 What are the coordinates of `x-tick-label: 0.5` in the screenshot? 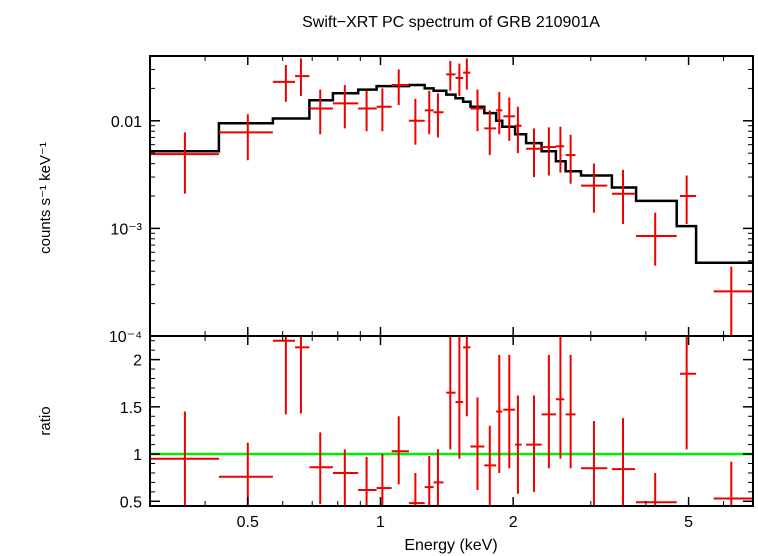 It's located at (248, 522).